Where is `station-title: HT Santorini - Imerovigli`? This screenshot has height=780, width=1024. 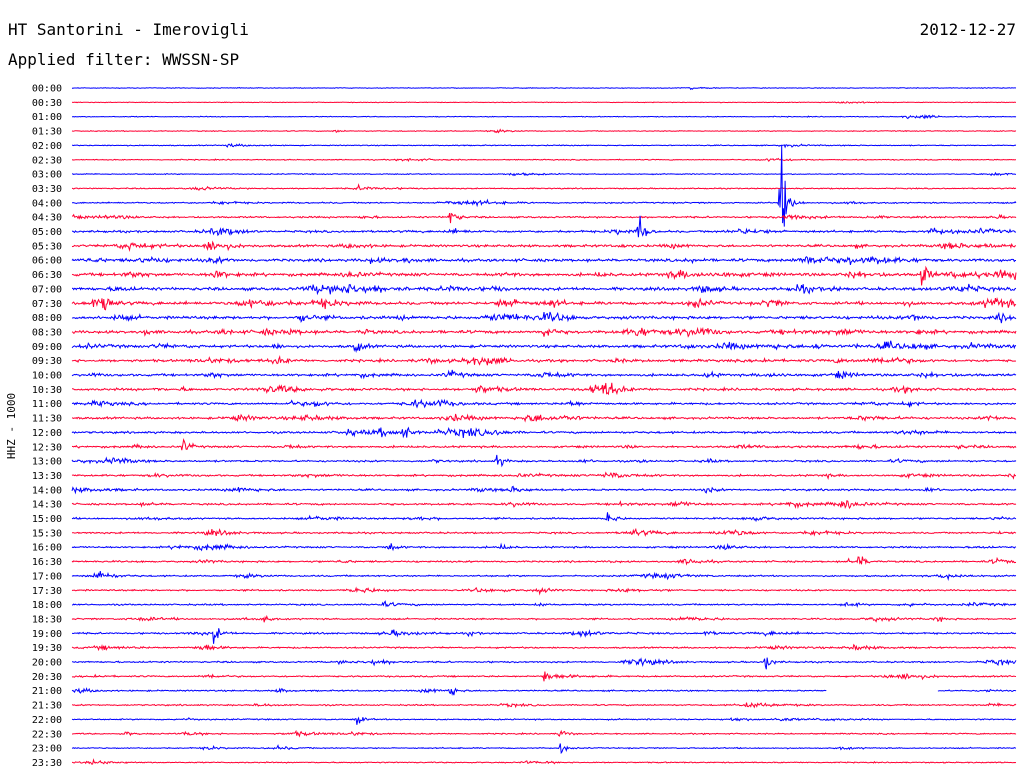
station-title: HT Santorini - Imerovigli is located at coordinates (128, 29).